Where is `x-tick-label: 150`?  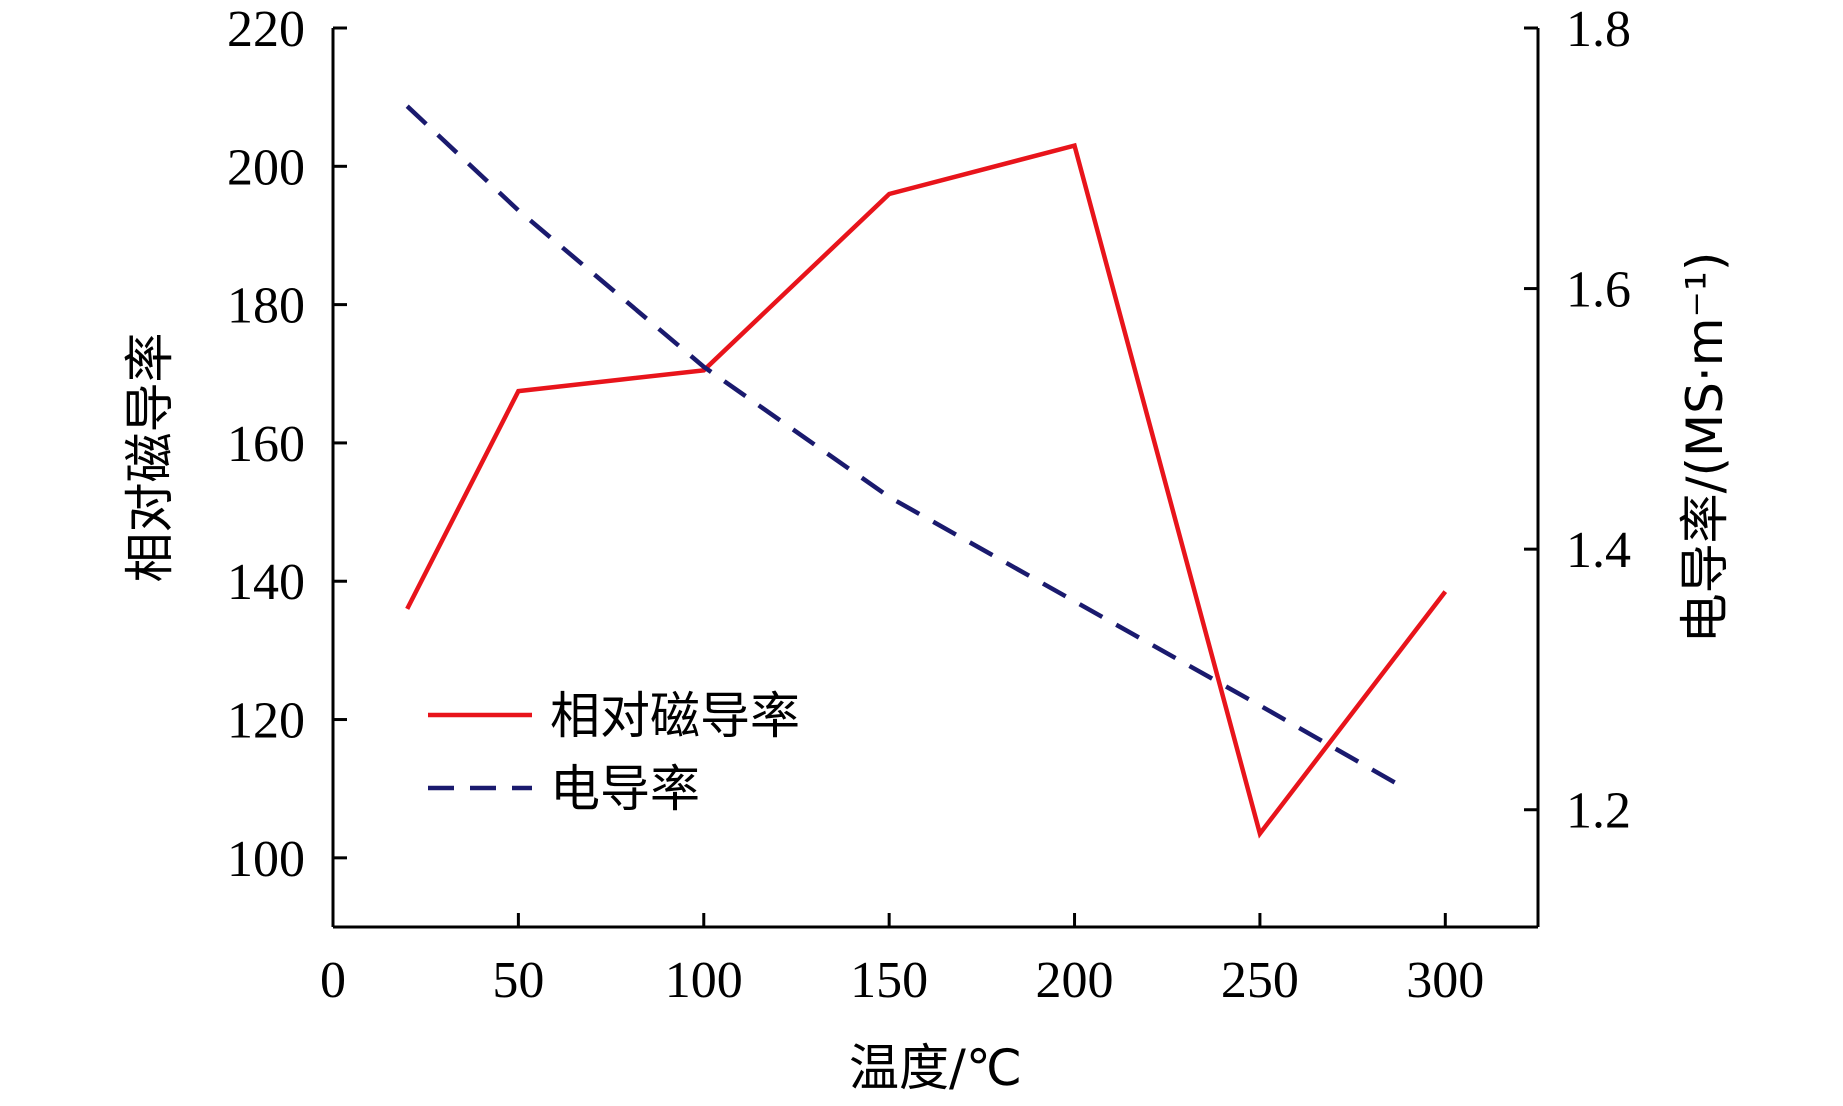
x-tick-label: 150 is located at coordinates (889, 980).